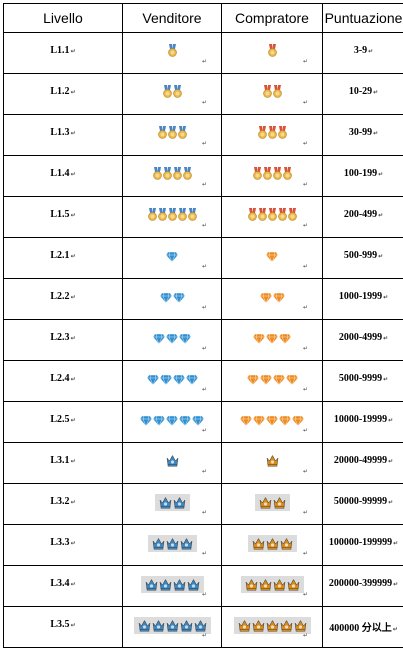 The width and height of the screenshot is (403, 648). I want to click on level-cell: L1.3↵, so click(63, 135).